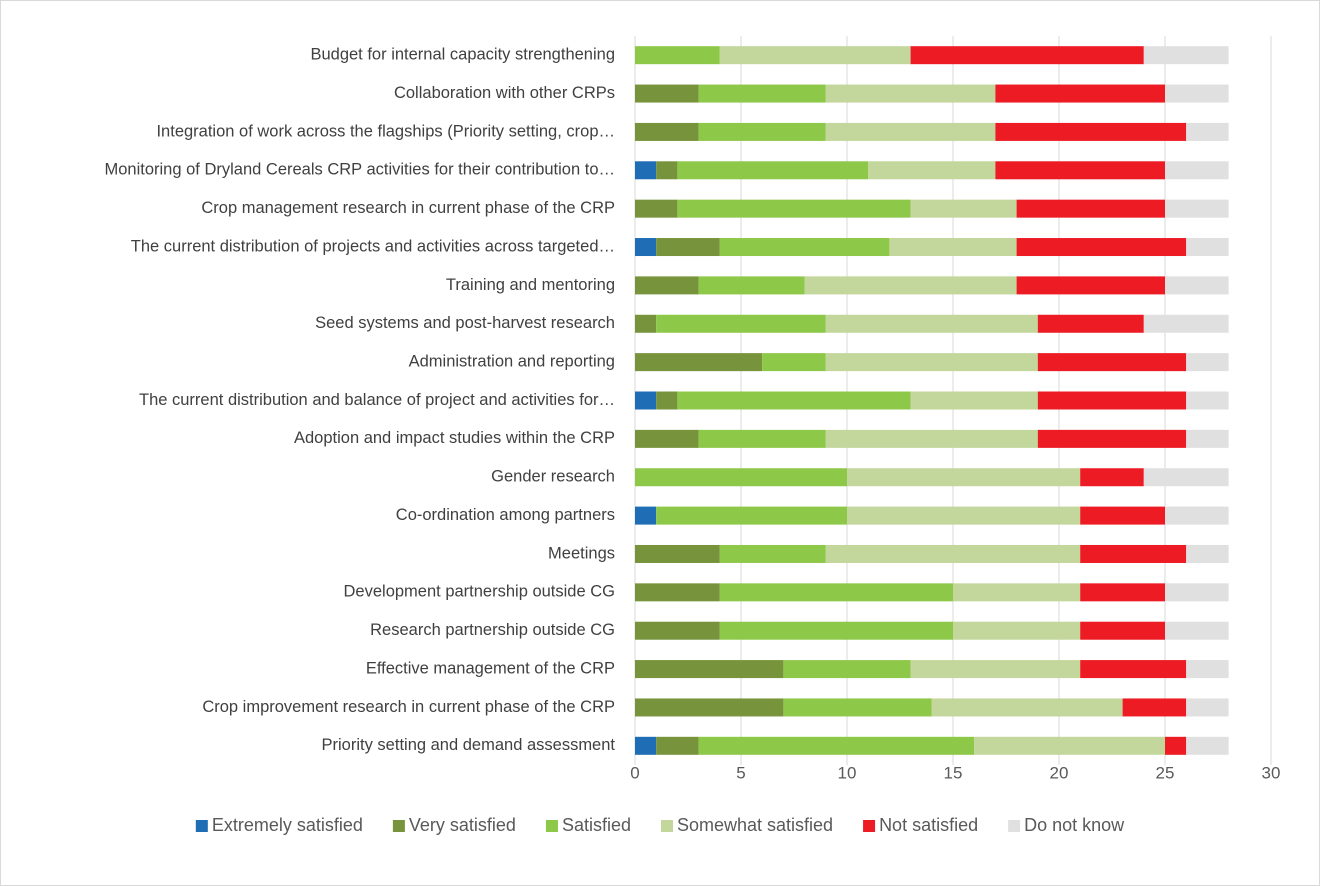  Describe the element at coordinates (469, 745) in the screenshot. I see `y-tick-label: Priority setting and demand assessment` at that location.